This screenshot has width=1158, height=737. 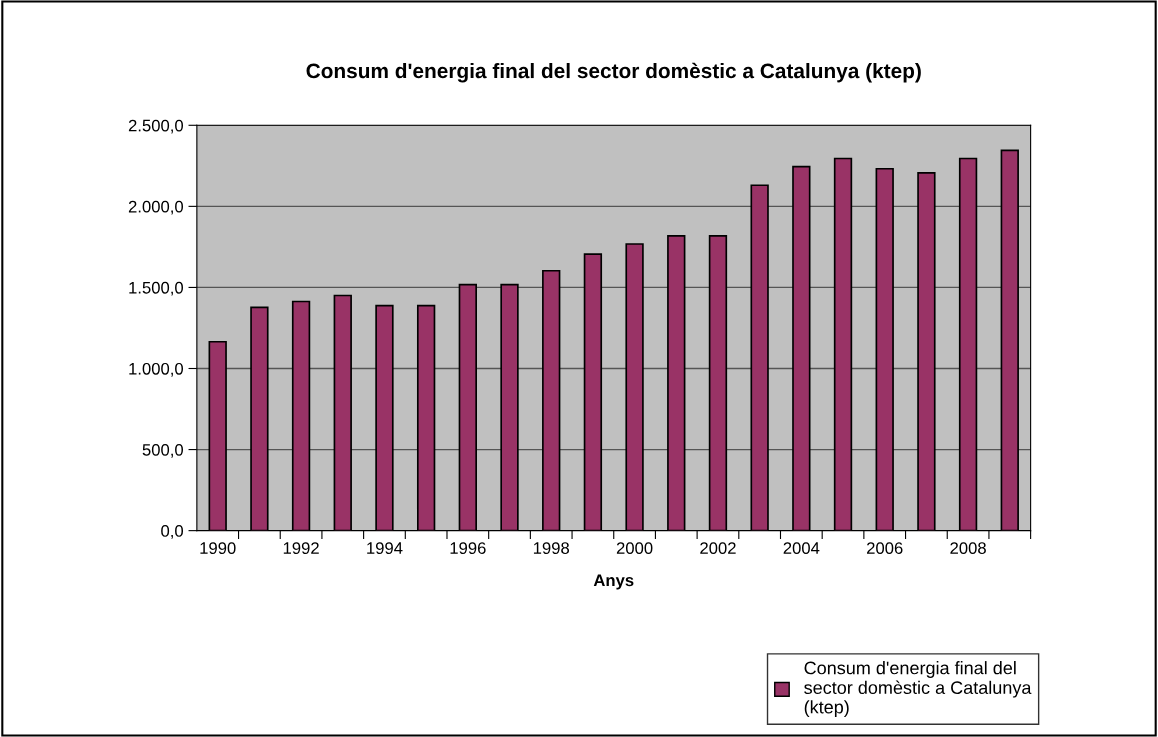 What do you see at coordinates (156, 288) in the screenshot?
I see `y-tick-label: 1.500,0` at bounding box center [156, 288].